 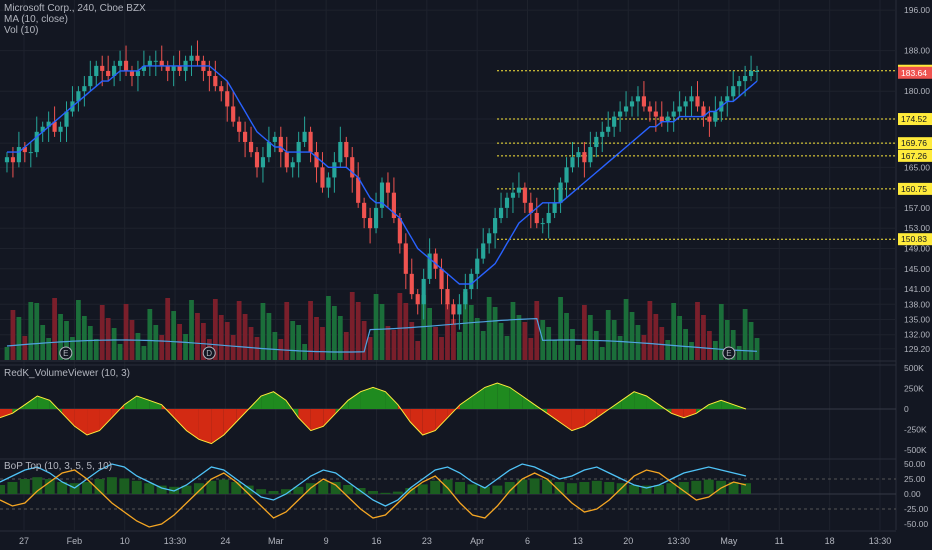 I want to click on volume-viewer-legend: RedK_VolumeViewer (10, 3), so click(x=67, y=373).